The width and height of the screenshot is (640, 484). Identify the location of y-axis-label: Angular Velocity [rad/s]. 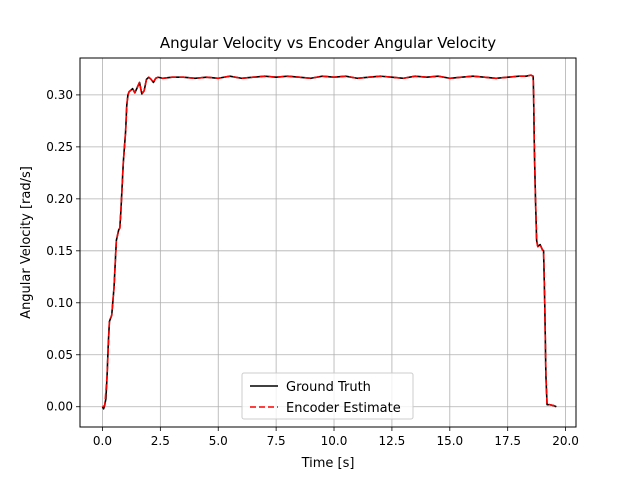
(26, 242).